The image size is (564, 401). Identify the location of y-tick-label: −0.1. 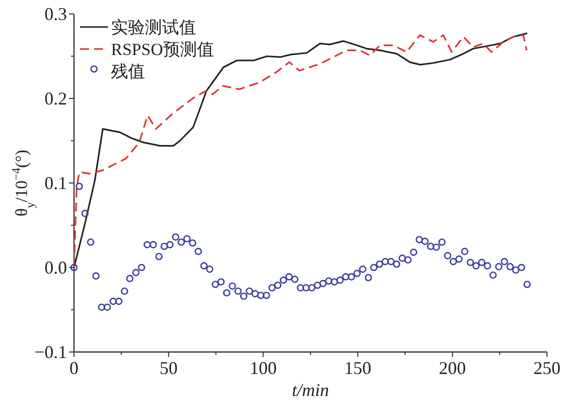
(50, 352).